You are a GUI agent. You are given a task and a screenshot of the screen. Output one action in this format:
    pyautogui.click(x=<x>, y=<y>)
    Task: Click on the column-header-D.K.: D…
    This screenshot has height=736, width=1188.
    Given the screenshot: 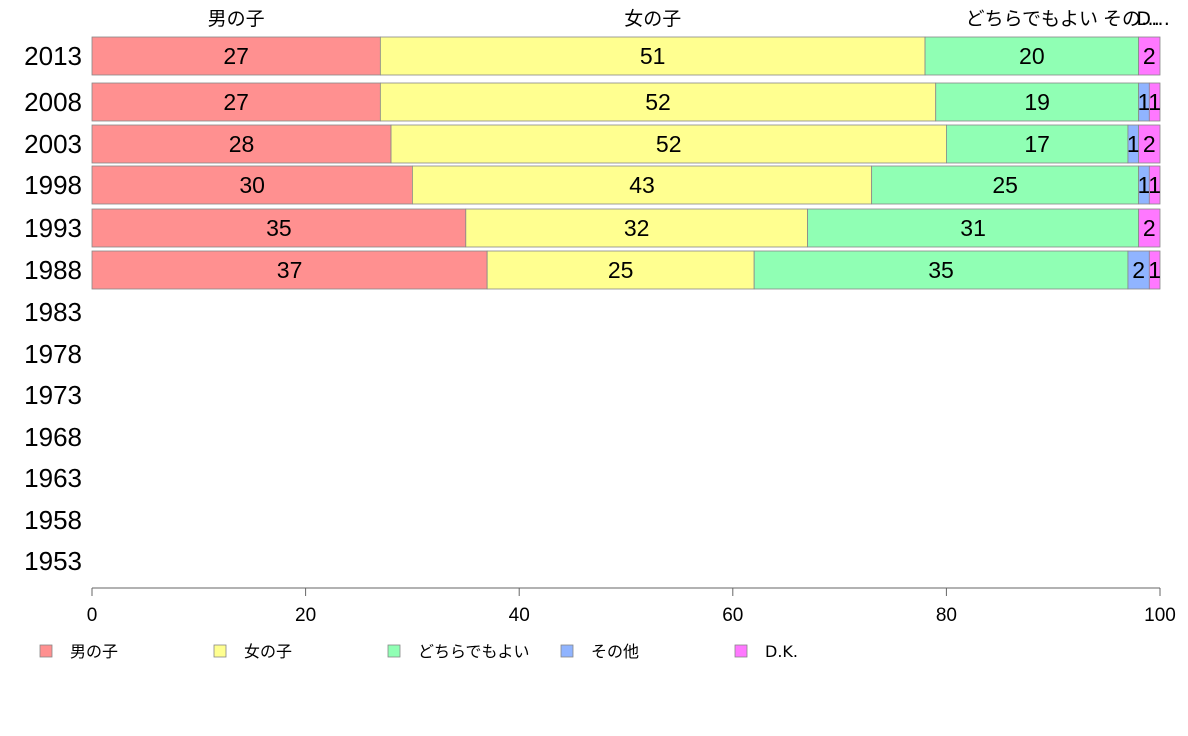 What is the action you would take?
    pyautogui.click(x=1153, y=19)
    